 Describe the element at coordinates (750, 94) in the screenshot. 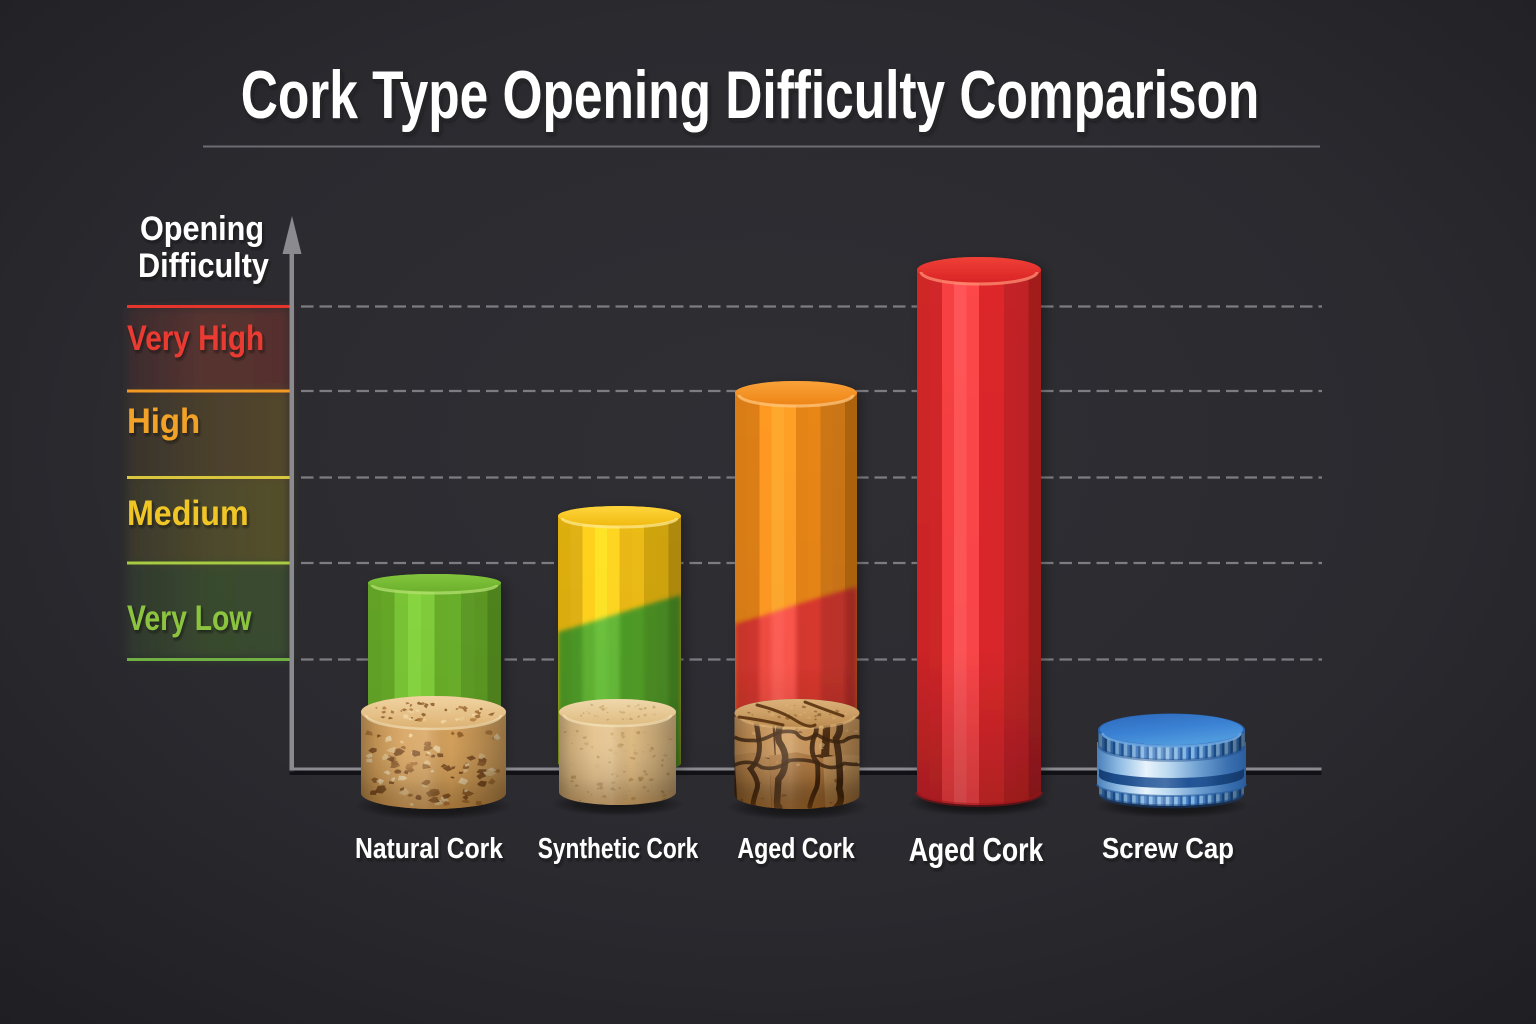

I see `svg-text:Cork Type Opening Difficulty C: Cork Type Opening Difficulty Comparison` at that location.